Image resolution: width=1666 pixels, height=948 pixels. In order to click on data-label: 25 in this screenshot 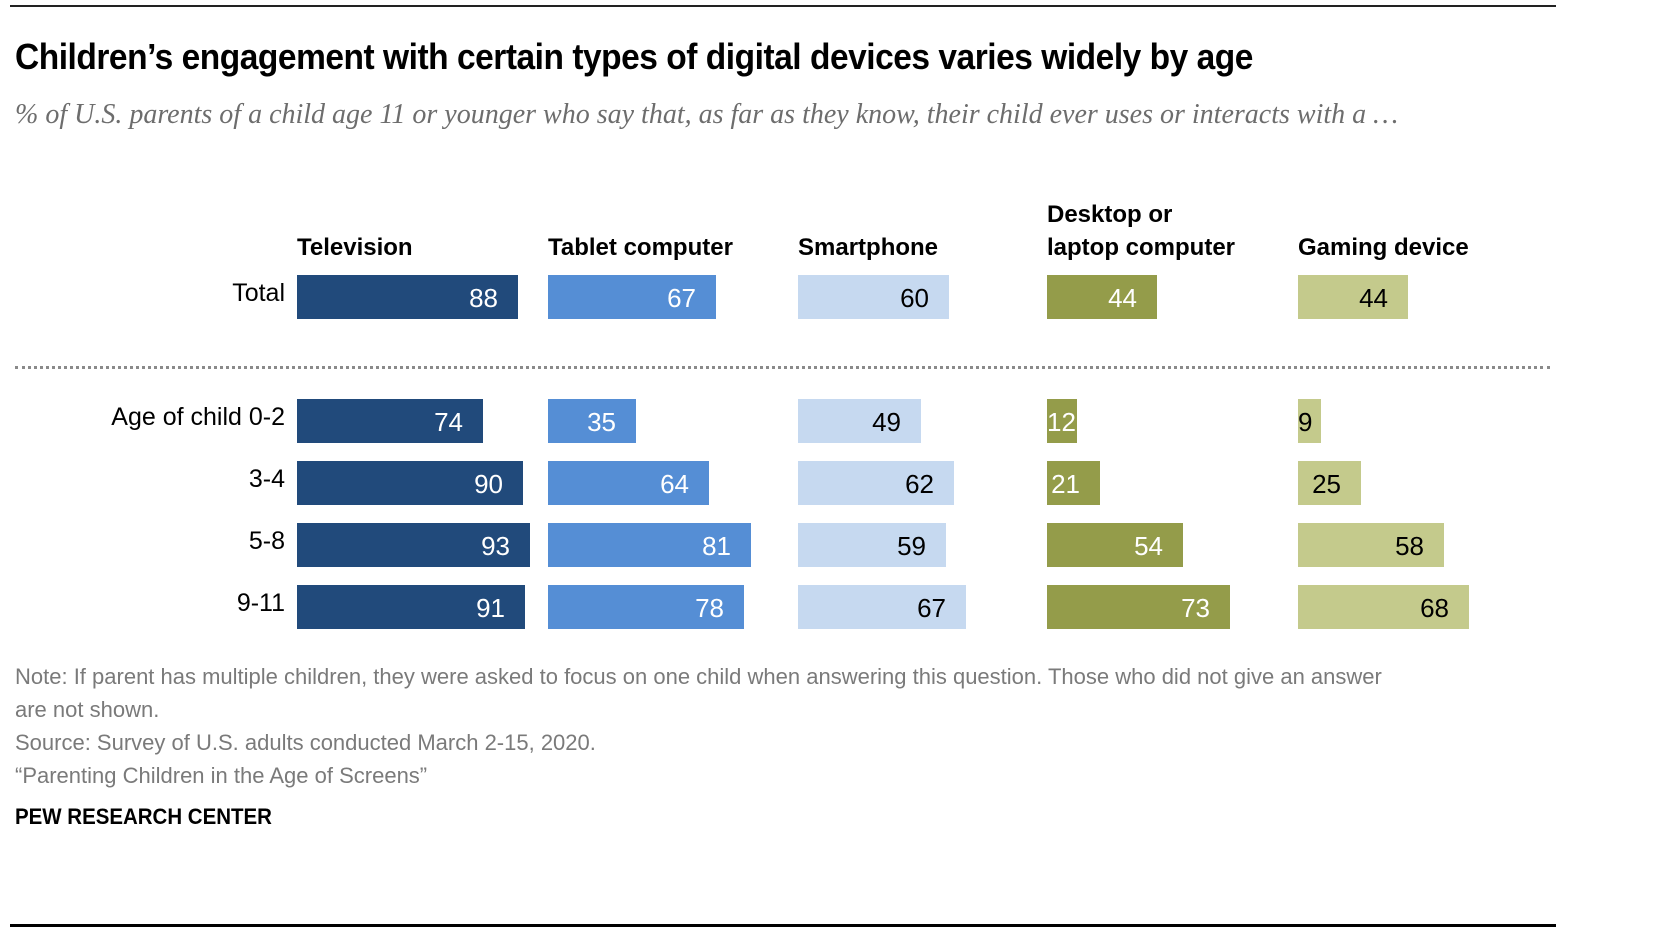, I will do `click(1326, 484)`.